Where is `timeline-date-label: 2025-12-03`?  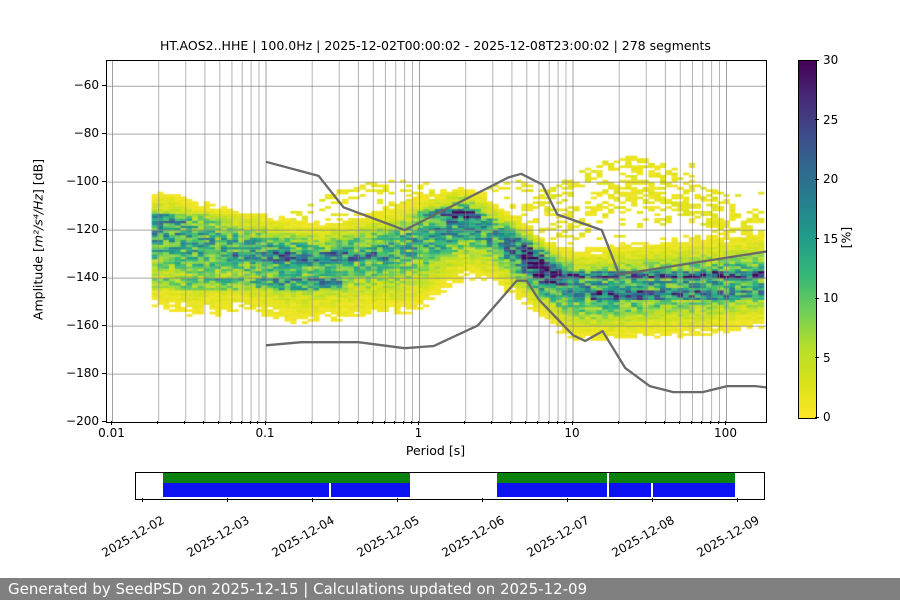 timeline-date-label: 2025-12-03 is located at coordinates (218, 536).